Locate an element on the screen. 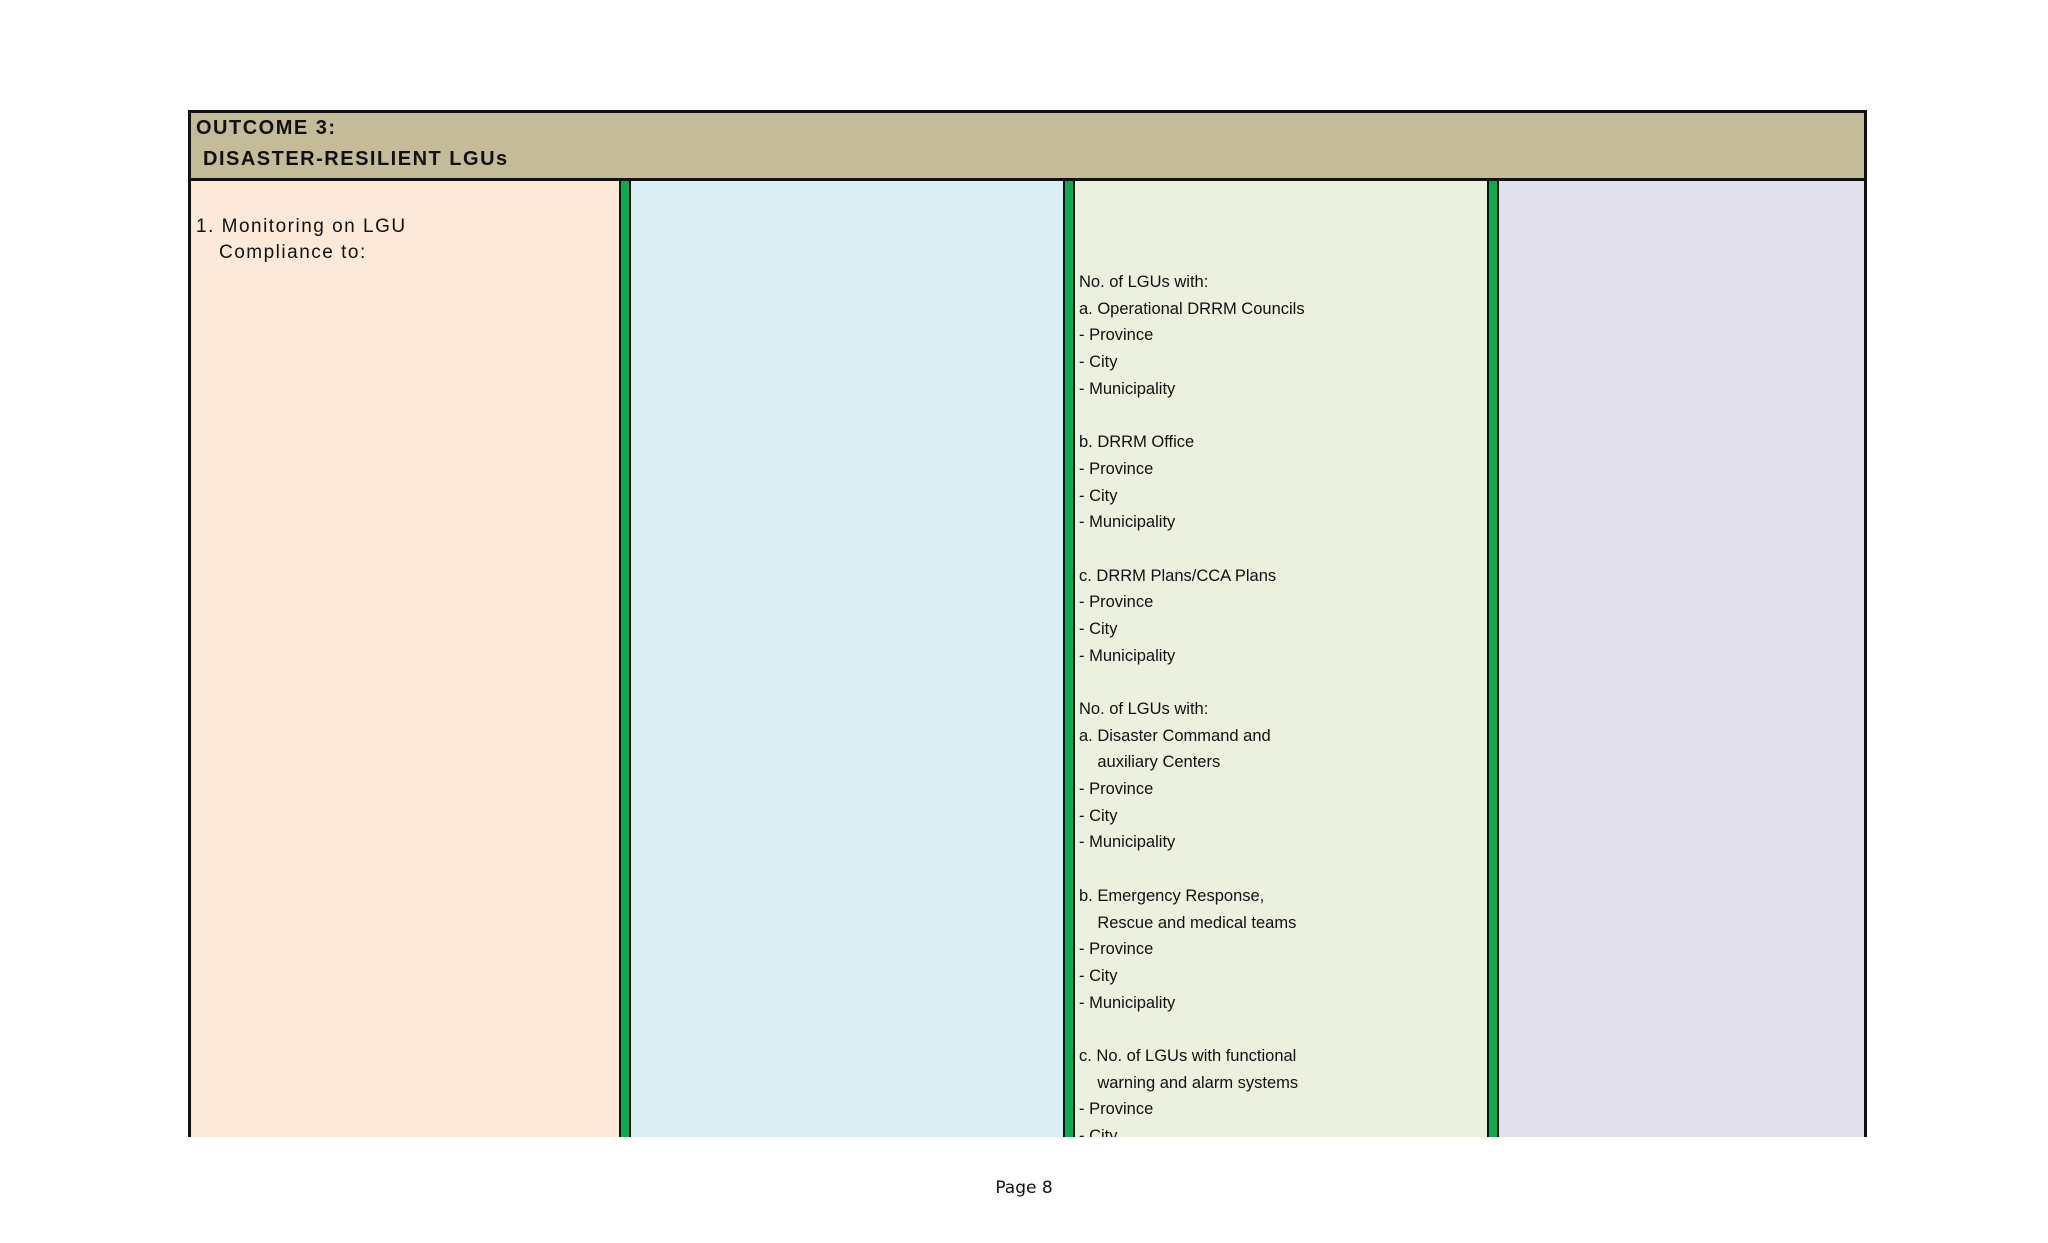 The image size is (2048, 1243). indicator-item: a. Operational DRRM Councils is located at coordinates (1192, 308).